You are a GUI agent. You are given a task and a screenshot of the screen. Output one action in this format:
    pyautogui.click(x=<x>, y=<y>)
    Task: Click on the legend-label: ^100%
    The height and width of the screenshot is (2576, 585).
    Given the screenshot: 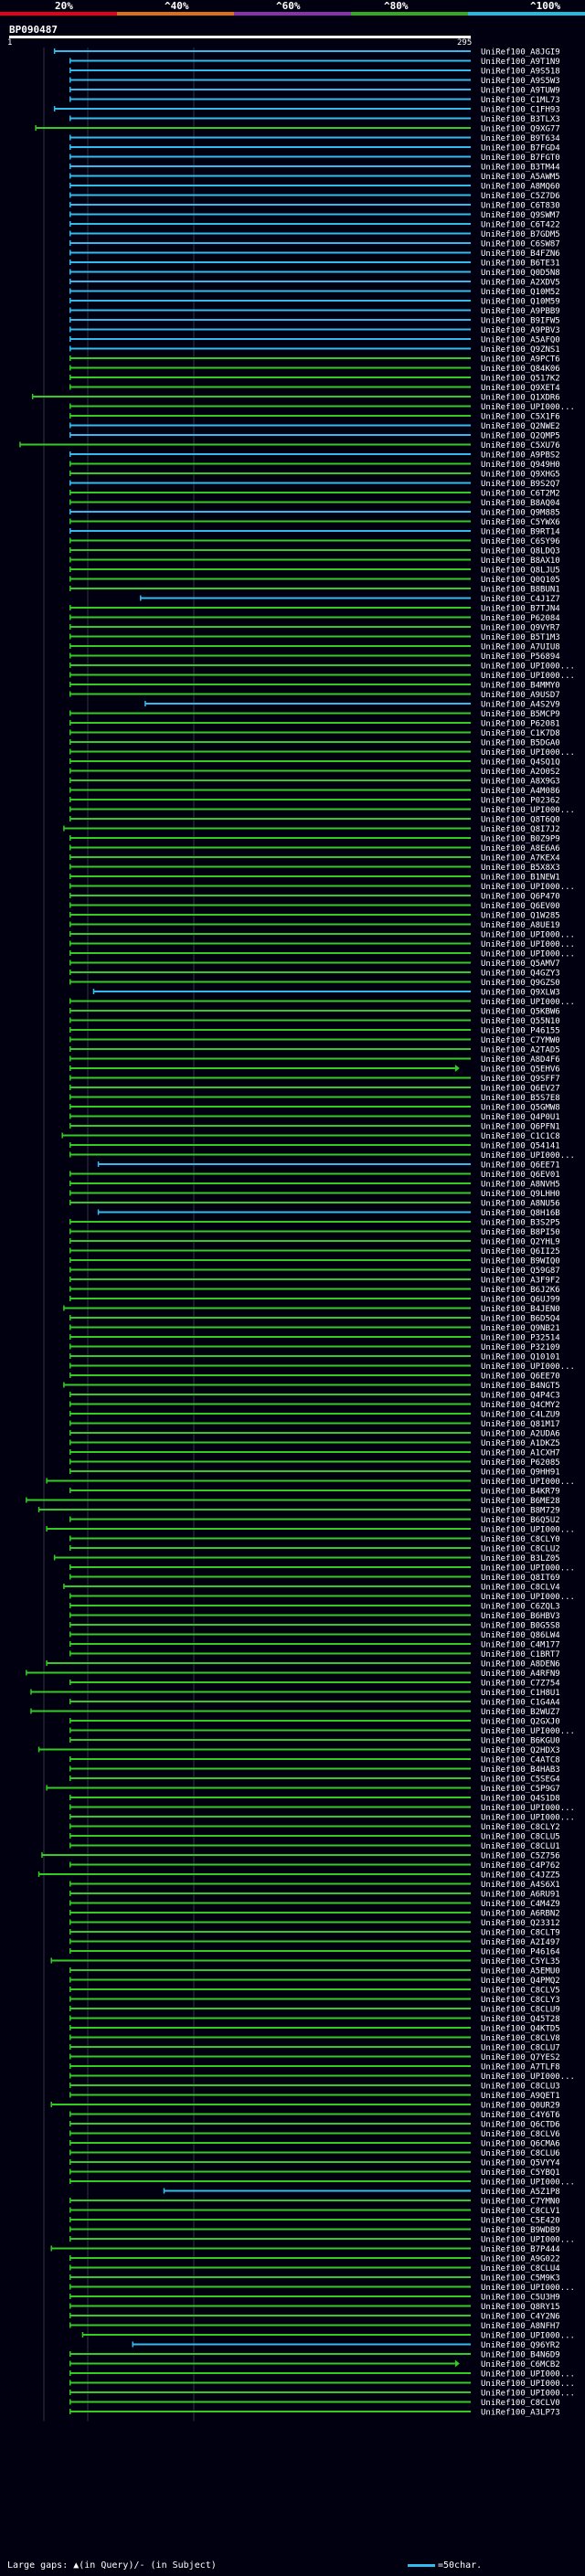 What is the action you would take?
    pyautogui.click(x=545, y=6)
    